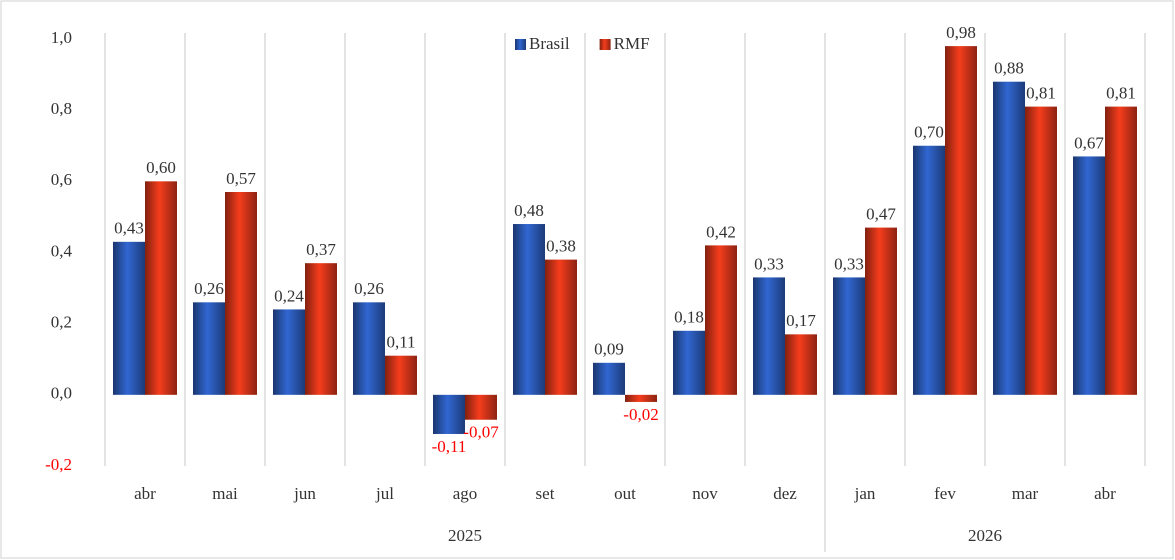  What do you see at coordinates (129, 228) in the screenshot?
I see `value-label: 0,43` at bounding box center [129, 228].